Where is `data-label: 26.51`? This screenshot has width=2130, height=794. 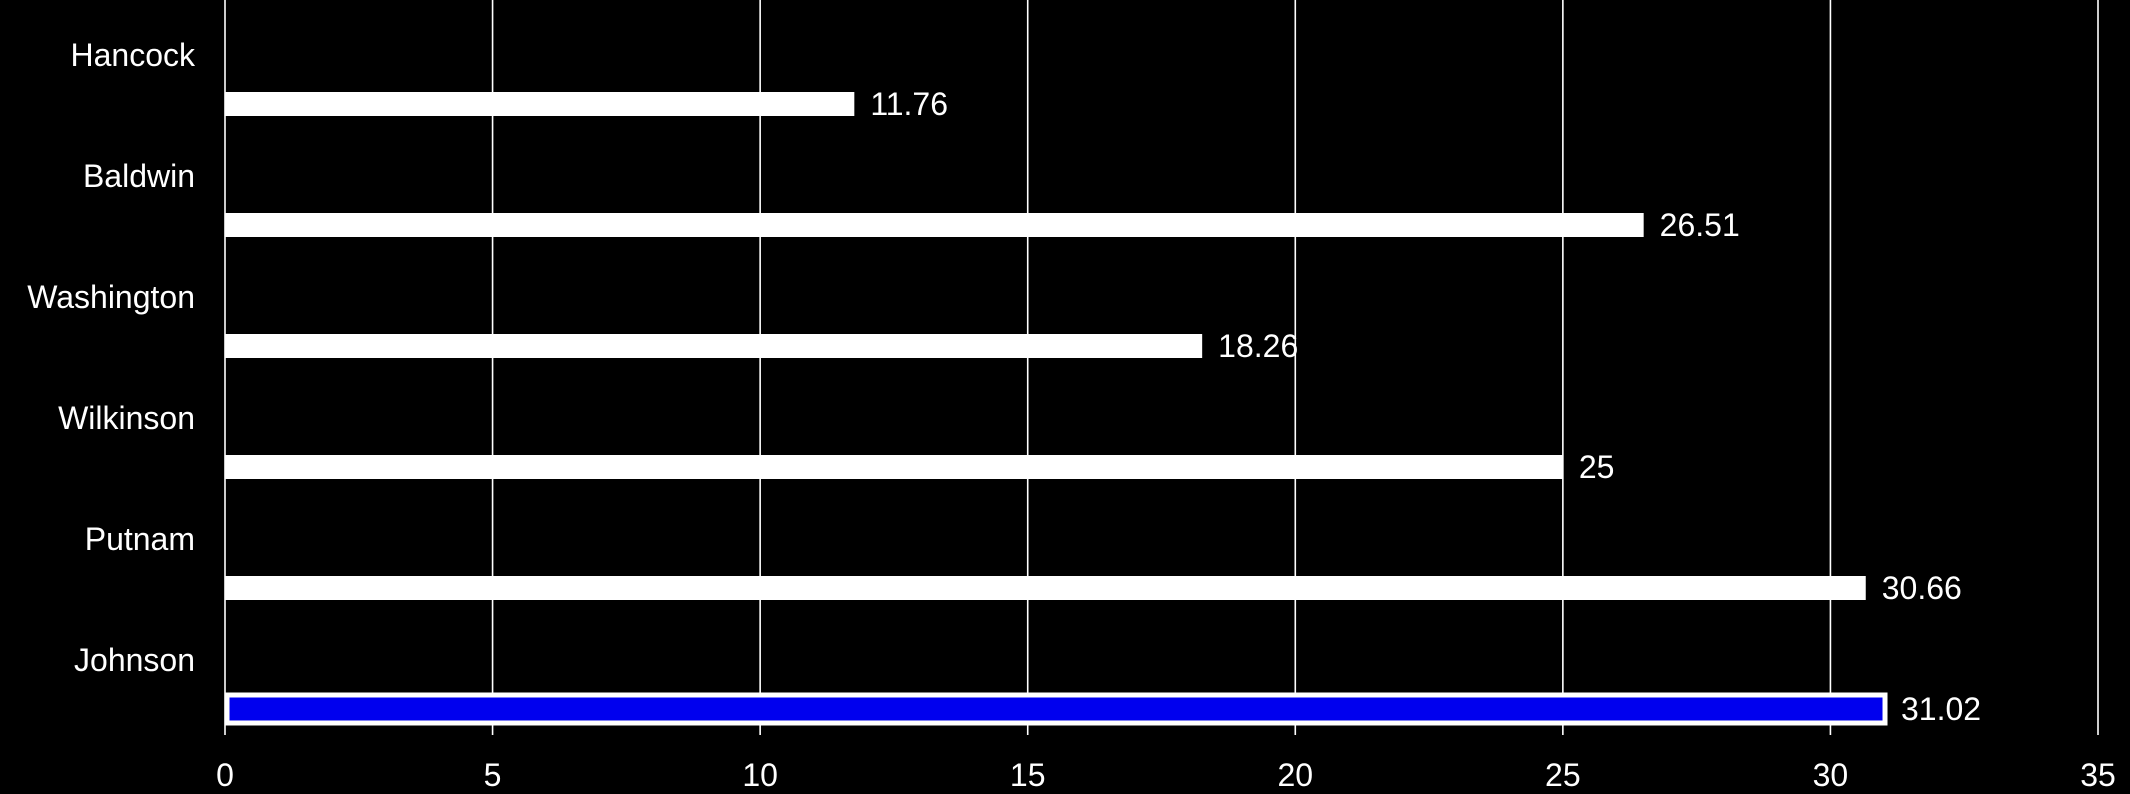
data-label: 26.51 is located at coordinates (1700, 225).